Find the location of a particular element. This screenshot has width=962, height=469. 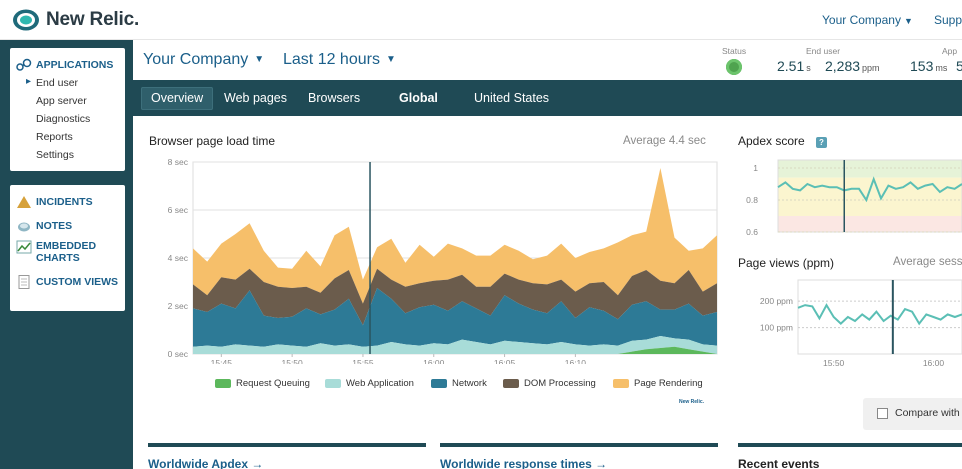

apdex-chart: 1 0.8 0.6 is located at coordinates (847, 196).